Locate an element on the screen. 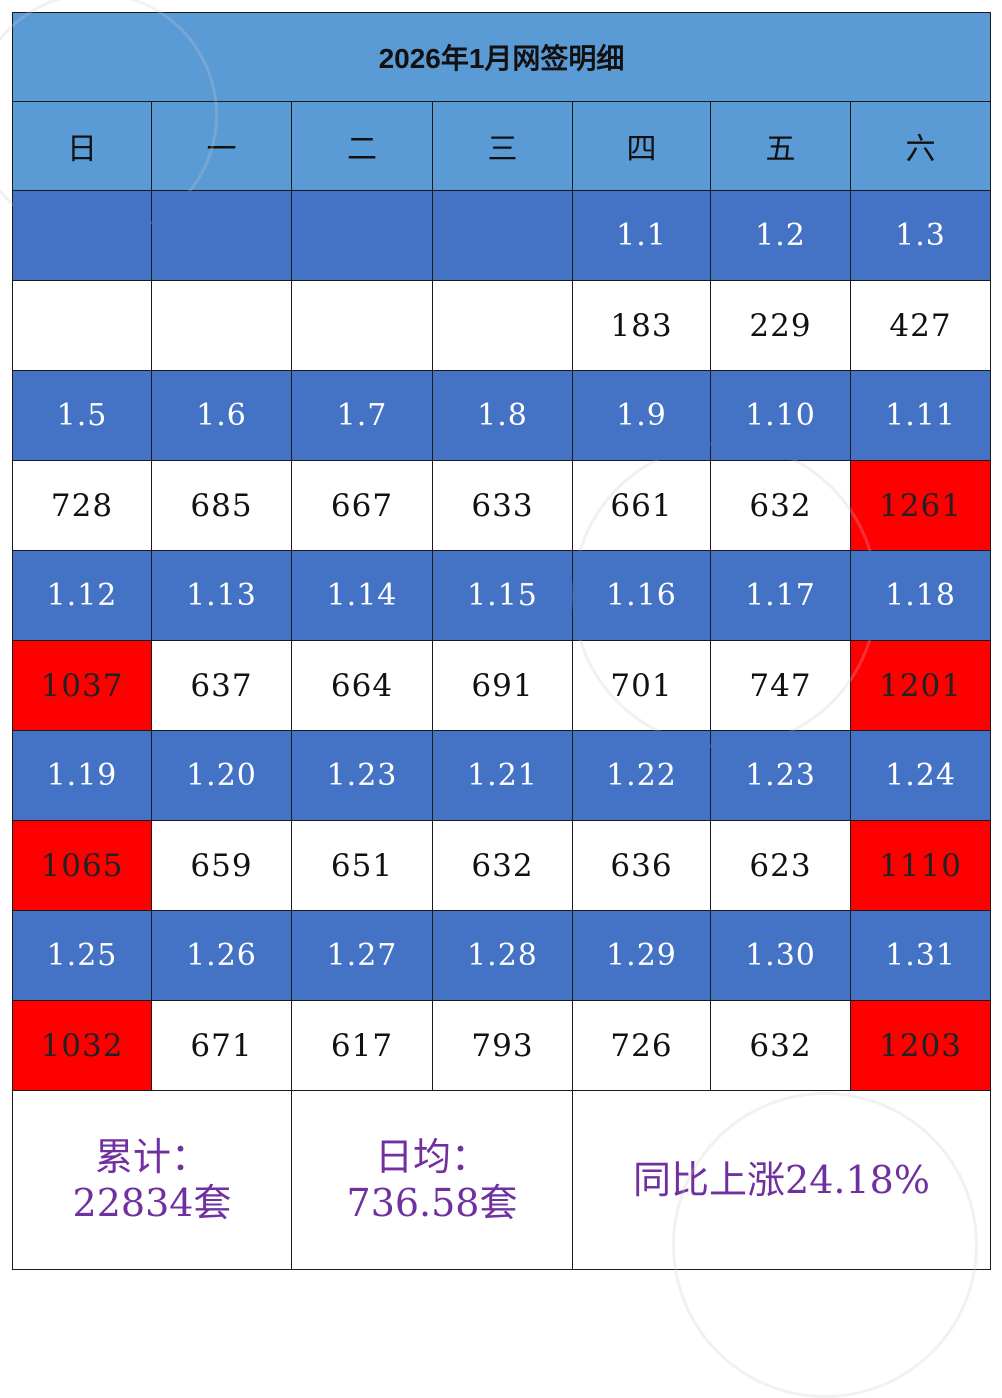 The image size is (1002, 1398). signing-count-cell-highlighted: 1065 is located at coordinates (82, 865).